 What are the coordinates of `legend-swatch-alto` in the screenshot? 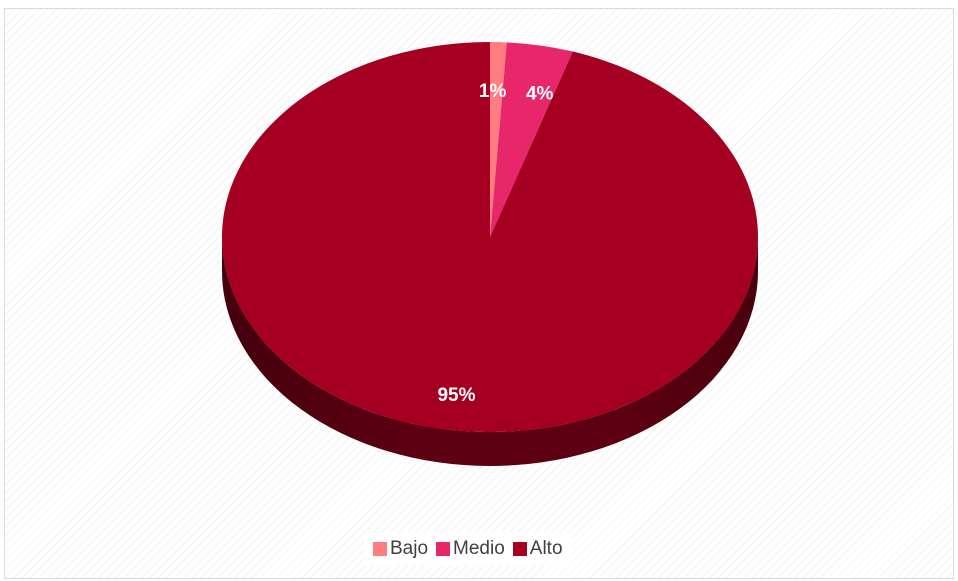 It's located at (519, 549).